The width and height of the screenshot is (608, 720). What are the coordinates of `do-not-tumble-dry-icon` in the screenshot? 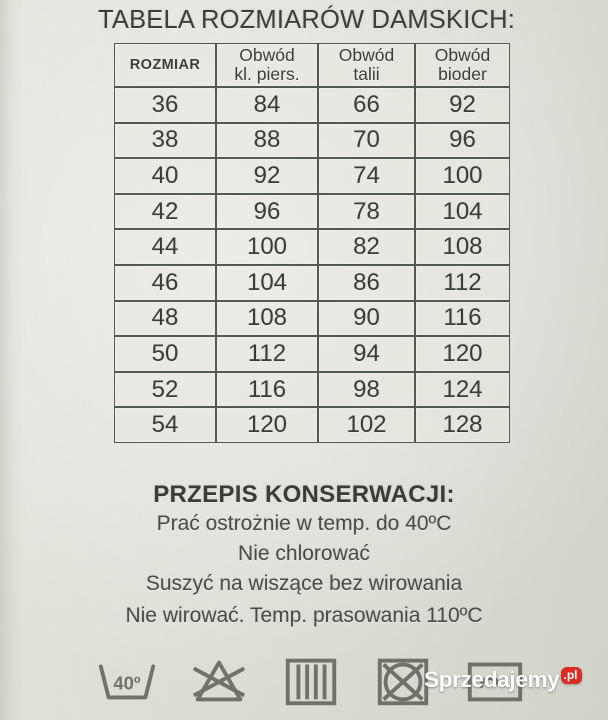 It's located at (403, 680).